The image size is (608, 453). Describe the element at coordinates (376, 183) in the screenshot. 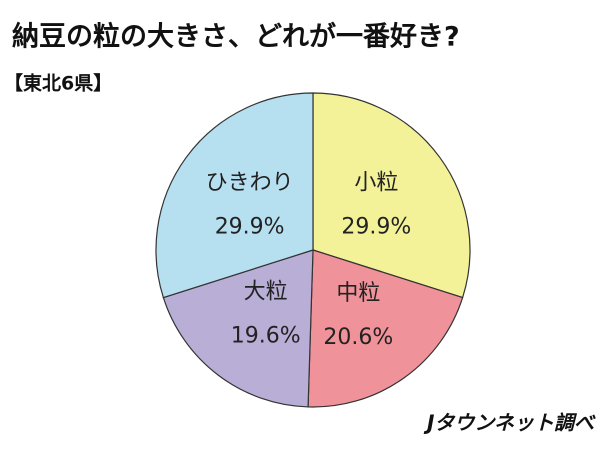

I see `slice-label: 小粒` at that location.